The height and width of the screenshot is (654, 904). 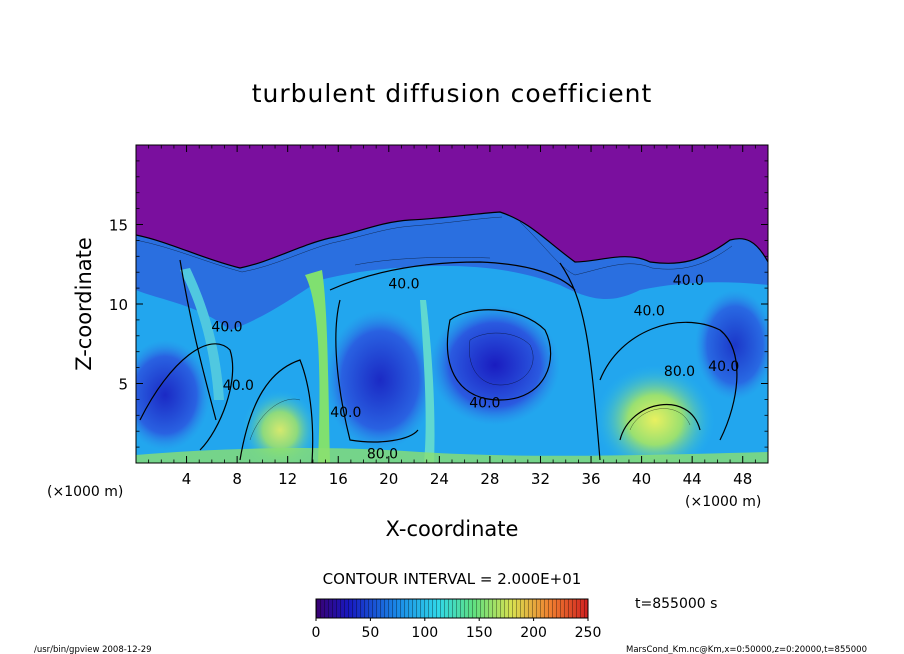 I want to click on x-tick-label: 48, so click(x=742, y=479).